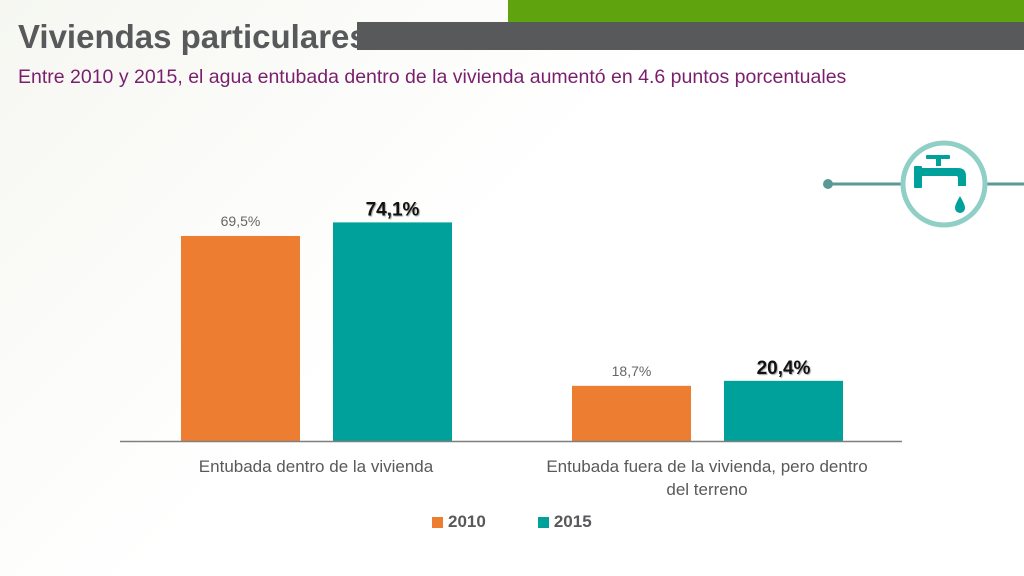 The image size is (1024, 576). I want to click on legend-swatch-2015, so click(543, 522).